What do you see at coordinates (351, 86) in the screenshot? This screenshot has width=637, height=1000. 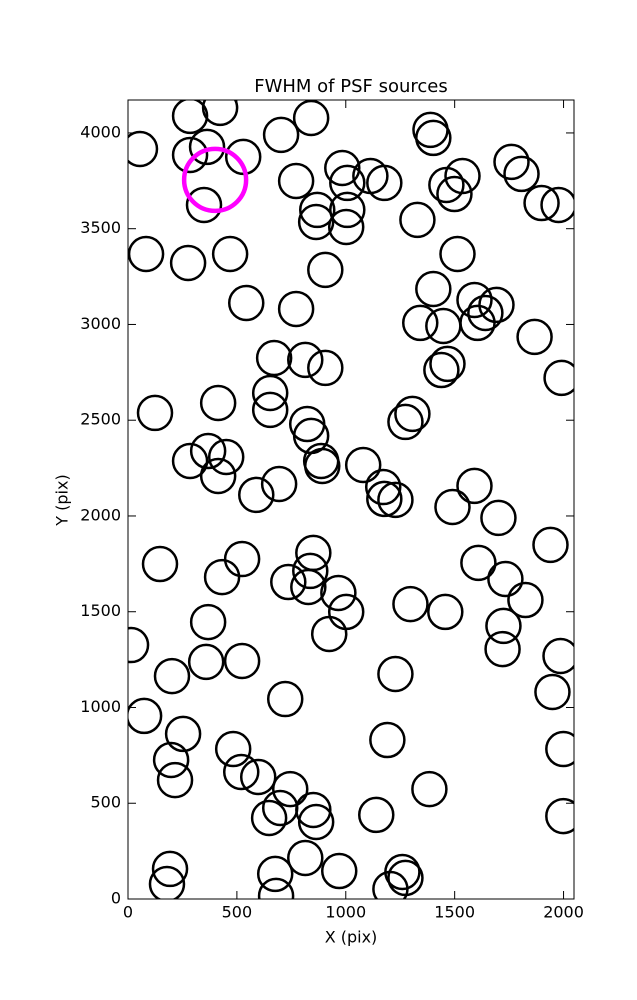 I see `chart-title: FWHM of PSF sources` at bounding box center [351, 86].